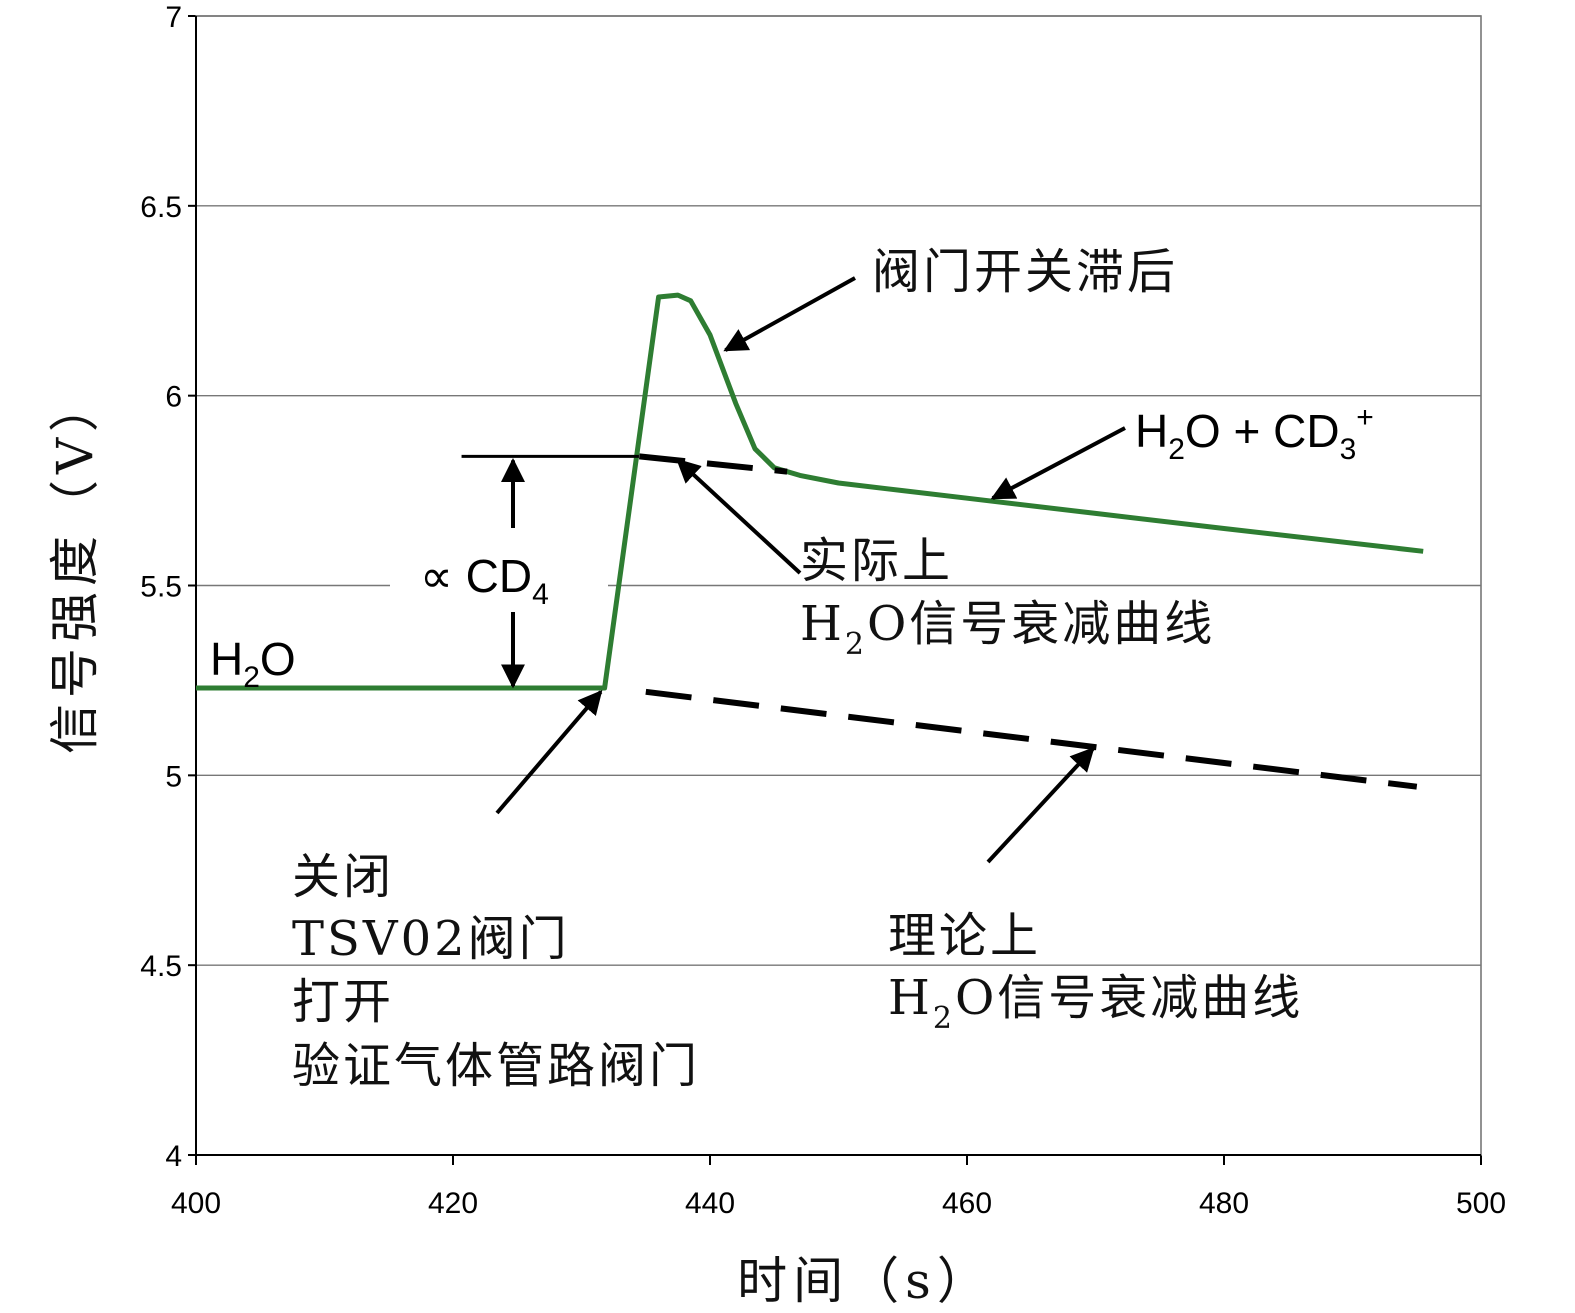 The width and height of the screenshot is (1575, 1313). Describe the element at coordinates (1025, 272) in the screenshot. I see `label-valve-lag: 阀门开关滞后` at that location.